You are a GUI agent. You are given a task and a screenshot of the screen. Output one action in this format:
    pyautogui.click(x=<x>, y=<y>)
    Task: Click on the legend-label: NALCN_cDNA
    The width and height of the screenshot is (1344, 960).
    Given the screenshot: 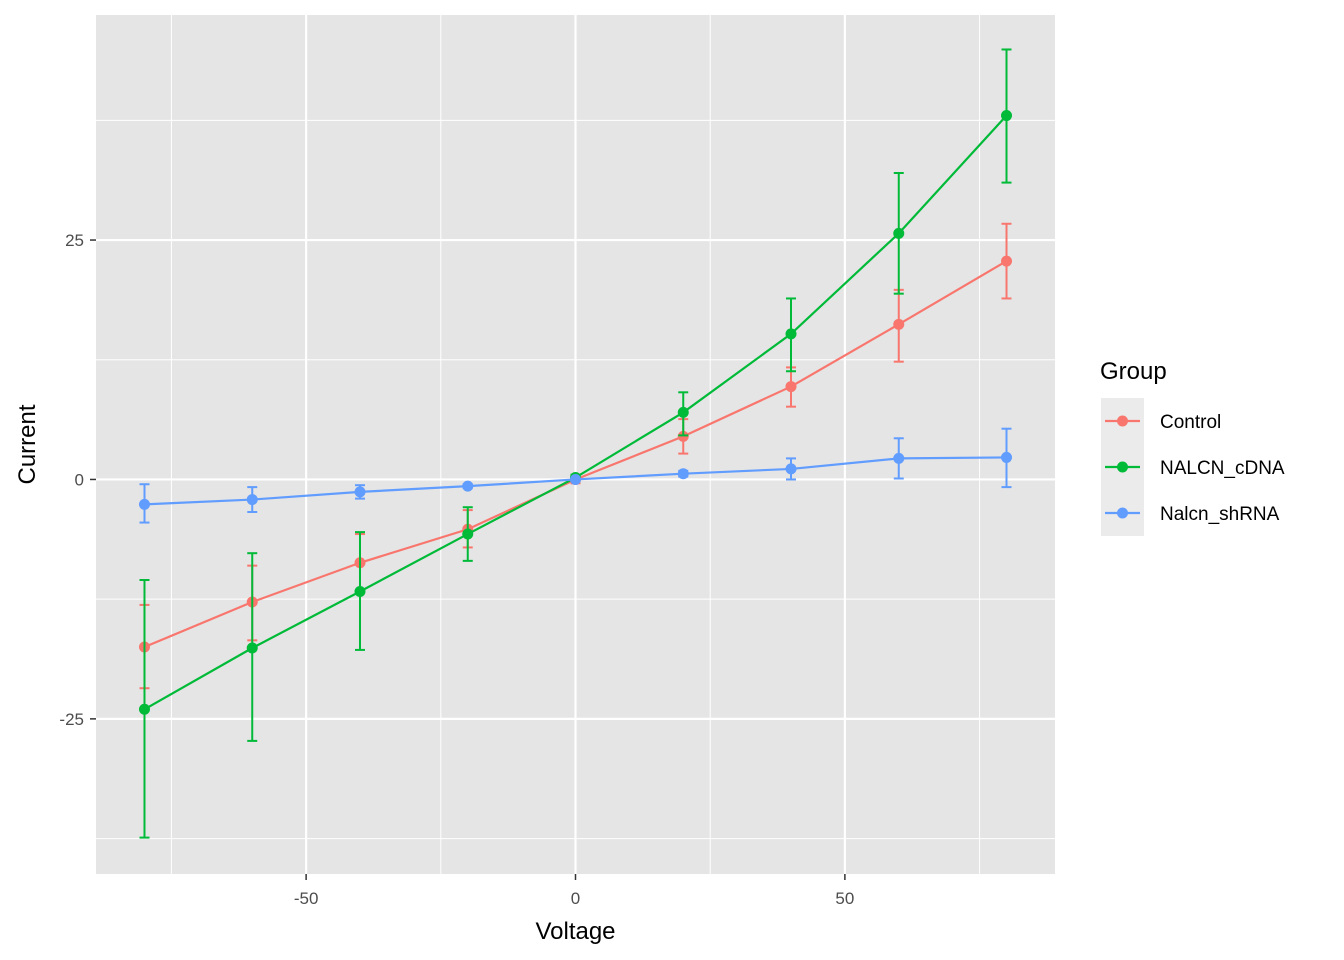 What is the action you would take?
    pyautogui.click(x=1222, y=468)
    